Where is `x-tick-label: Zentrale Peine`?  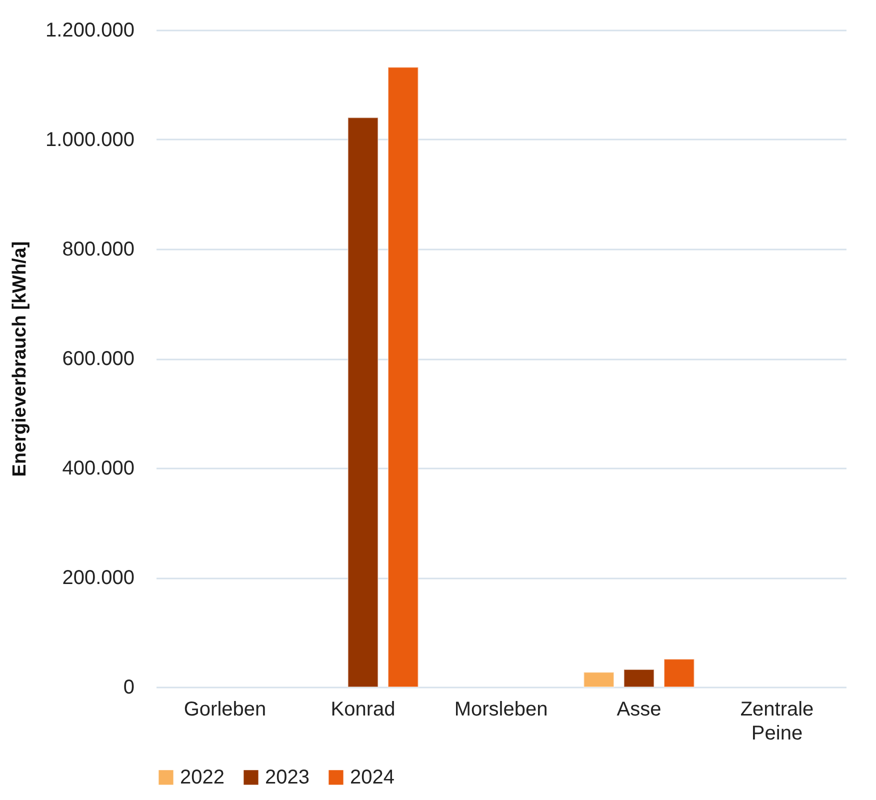 x-tick-label: Zentrale Peine is located at coordinates (777, 721).